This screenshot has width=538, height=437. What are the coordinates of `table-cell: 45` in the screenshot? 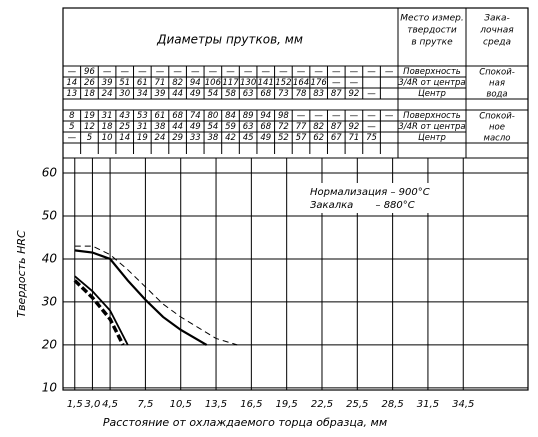 It's located at (248, 138).